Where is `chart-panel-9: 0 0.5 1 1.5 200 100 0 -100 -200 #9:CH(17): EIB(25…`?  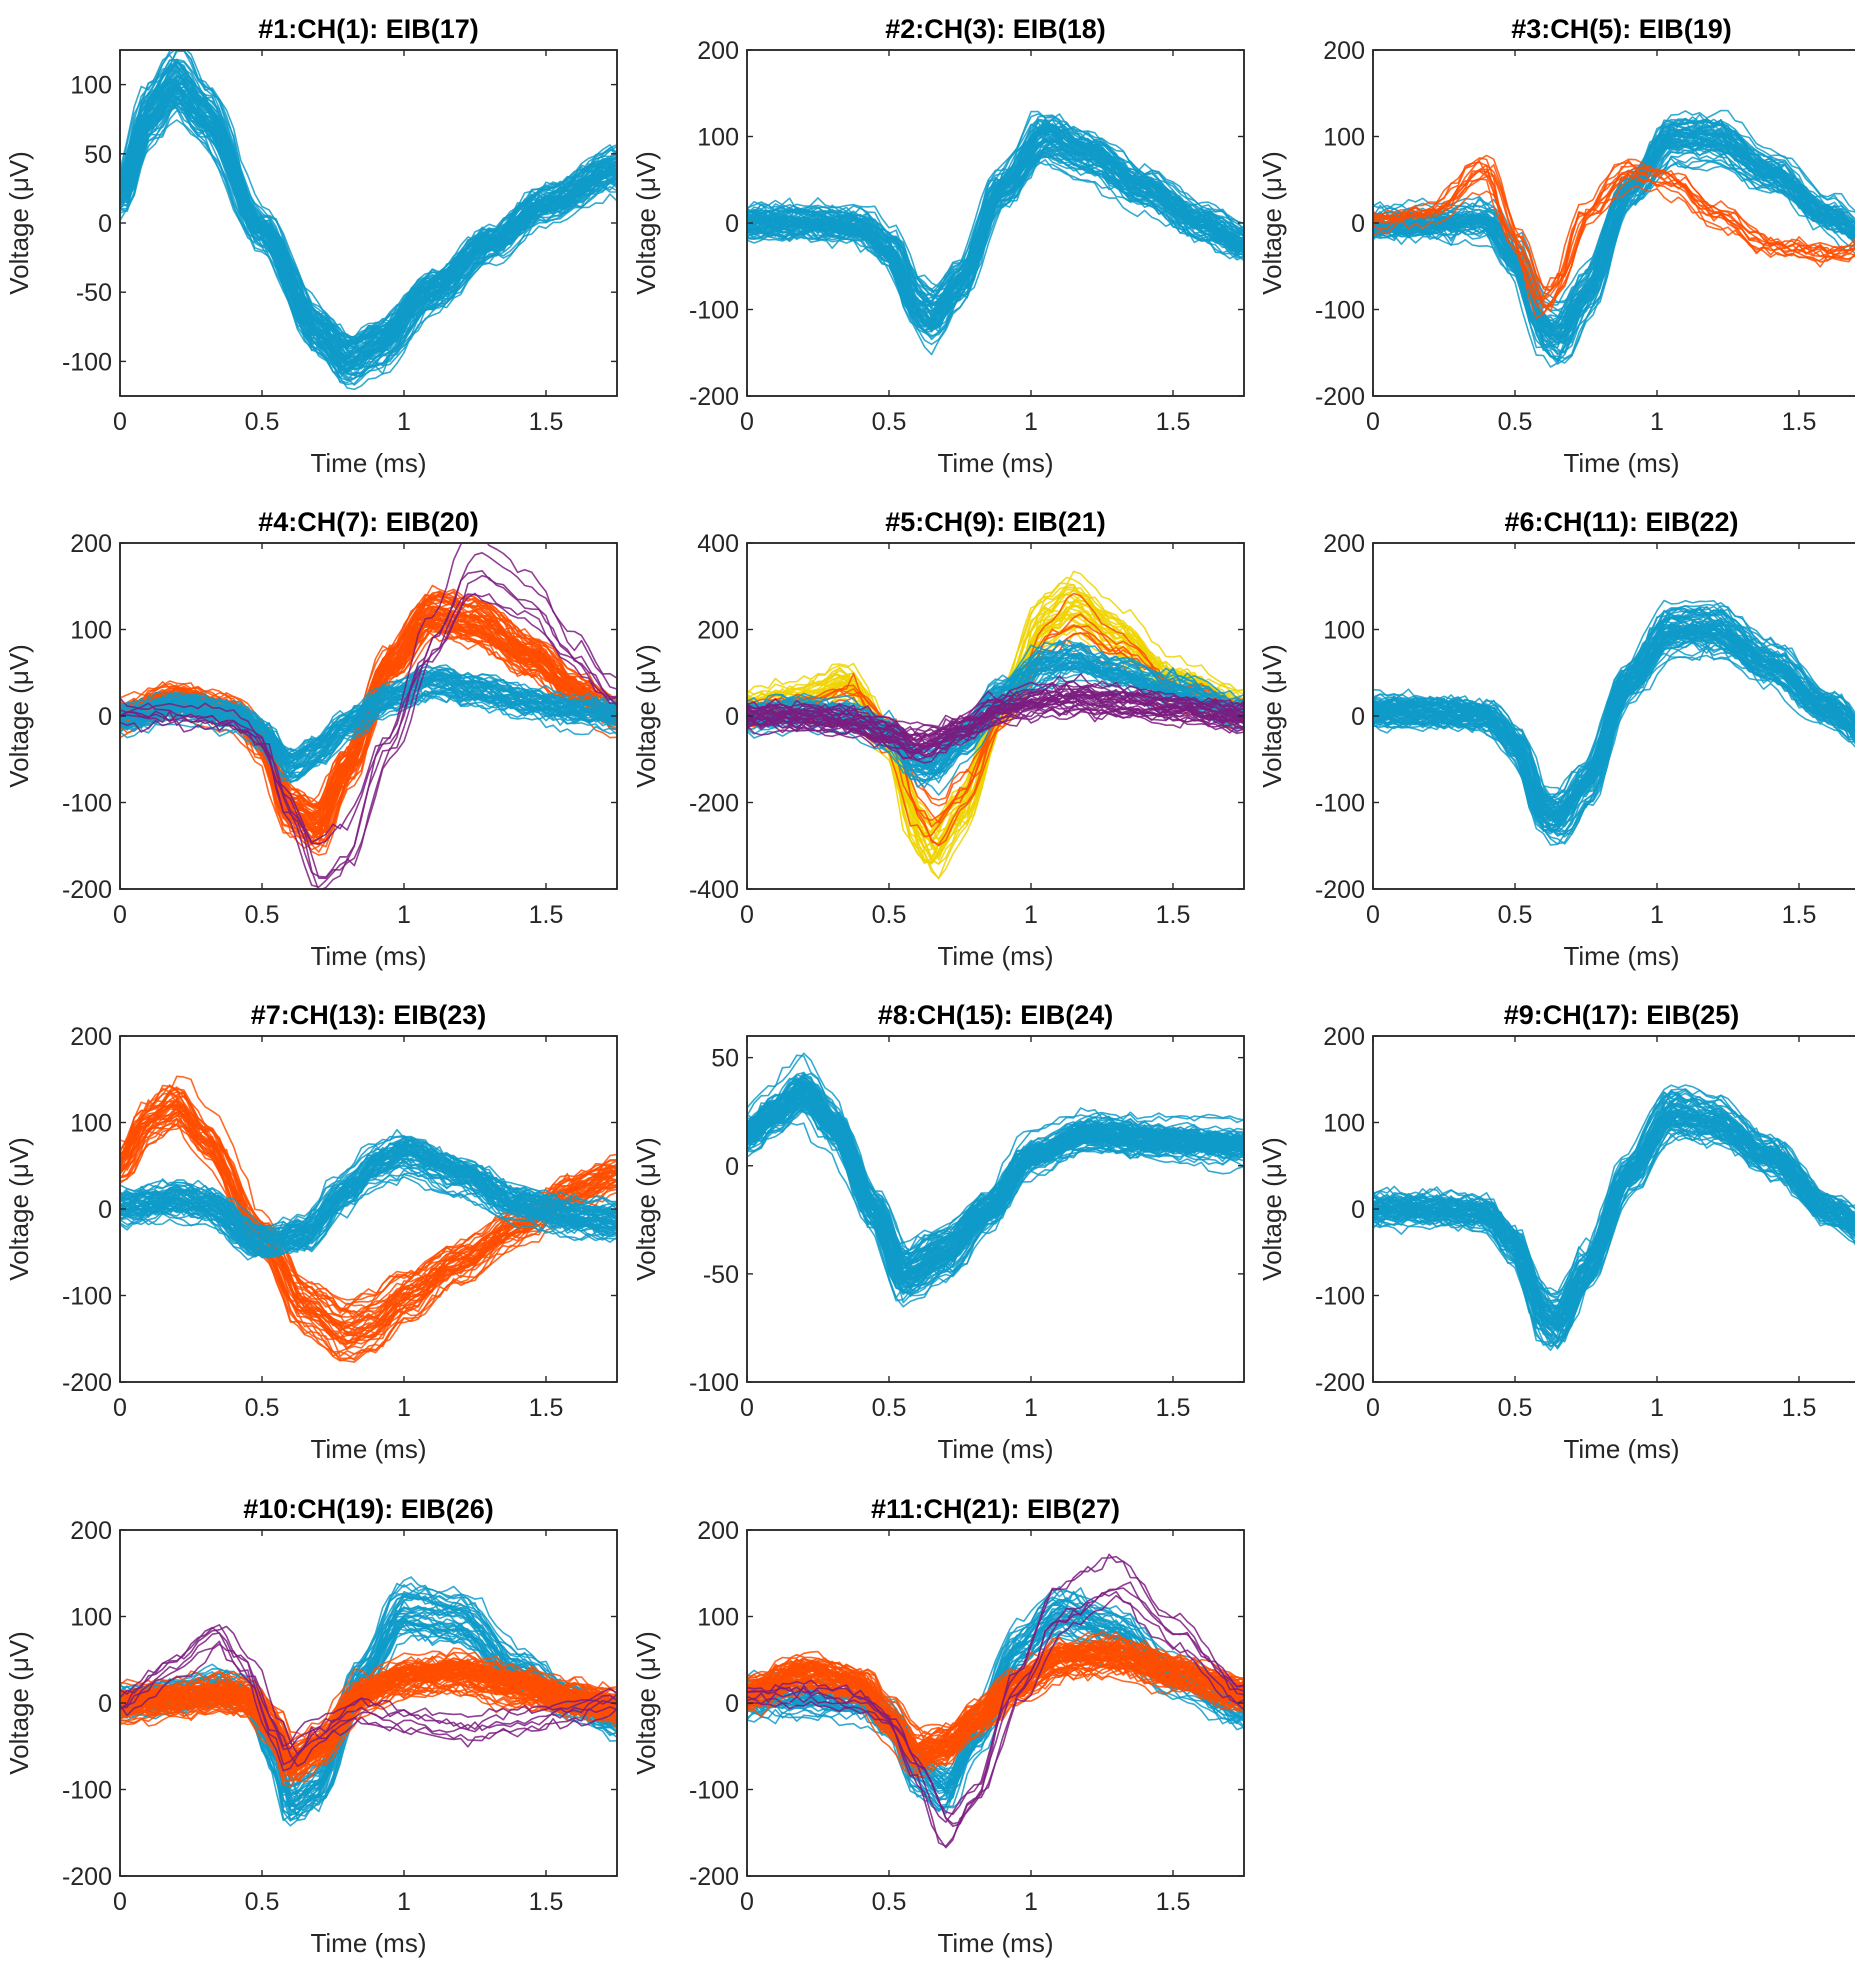 chart-panel-9: 0 0.5 1 1.5 200 100 0 -100 -200 #9:CH(17): EIB(25… is located at coordinates (1556, 1232).